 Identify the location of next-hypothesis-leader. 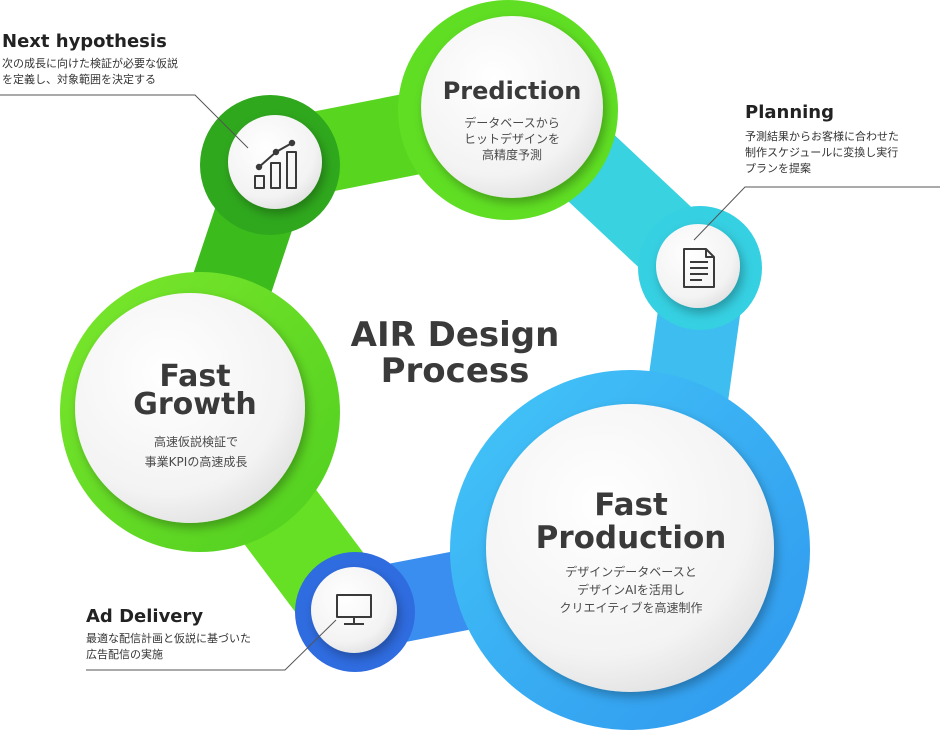
(124, 121).